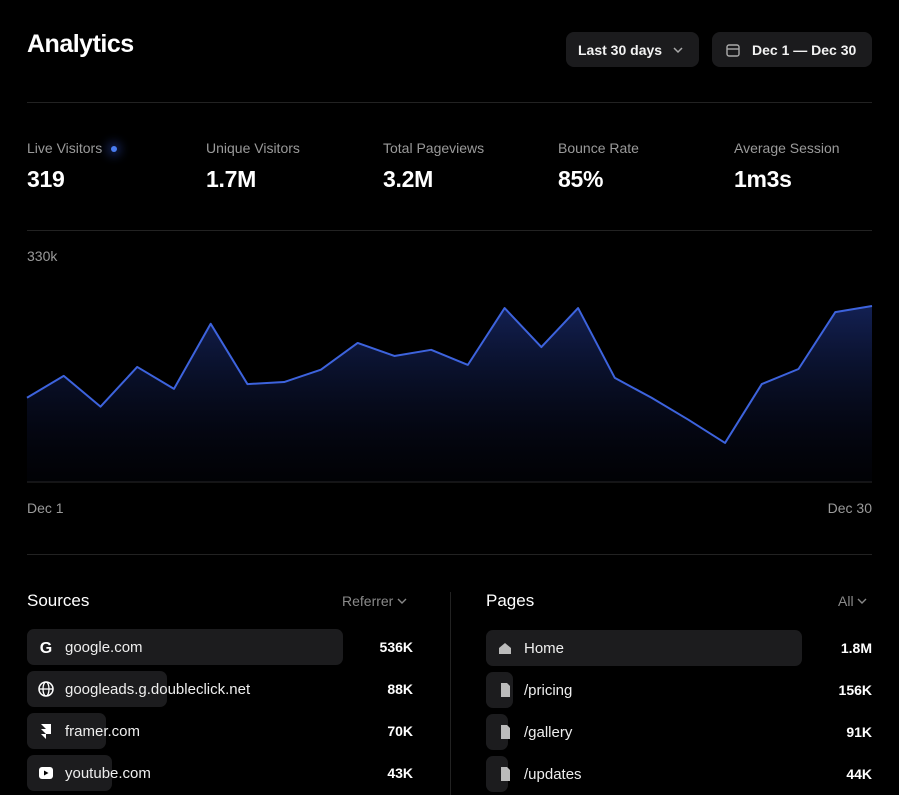  I want to click on x-tick-label: Dec 30, so click(850, 508).